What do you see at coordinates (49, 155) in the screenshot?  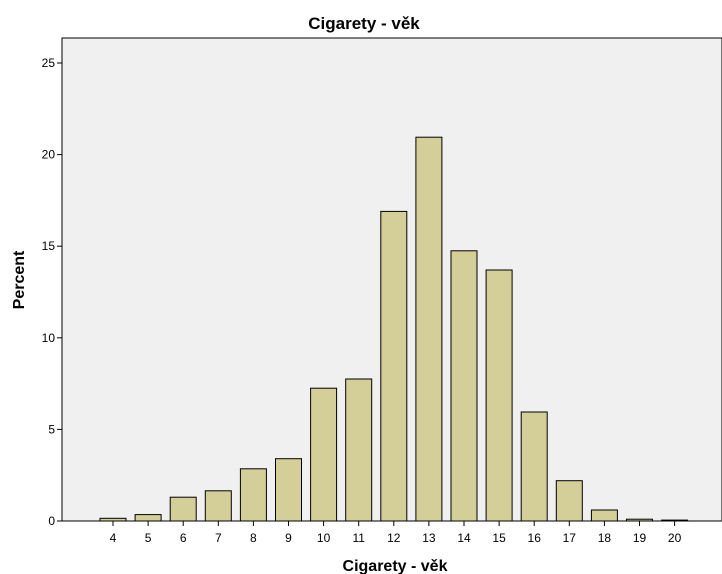 I see `y-tick-label-20: 20` at bounding box center [49, 155].